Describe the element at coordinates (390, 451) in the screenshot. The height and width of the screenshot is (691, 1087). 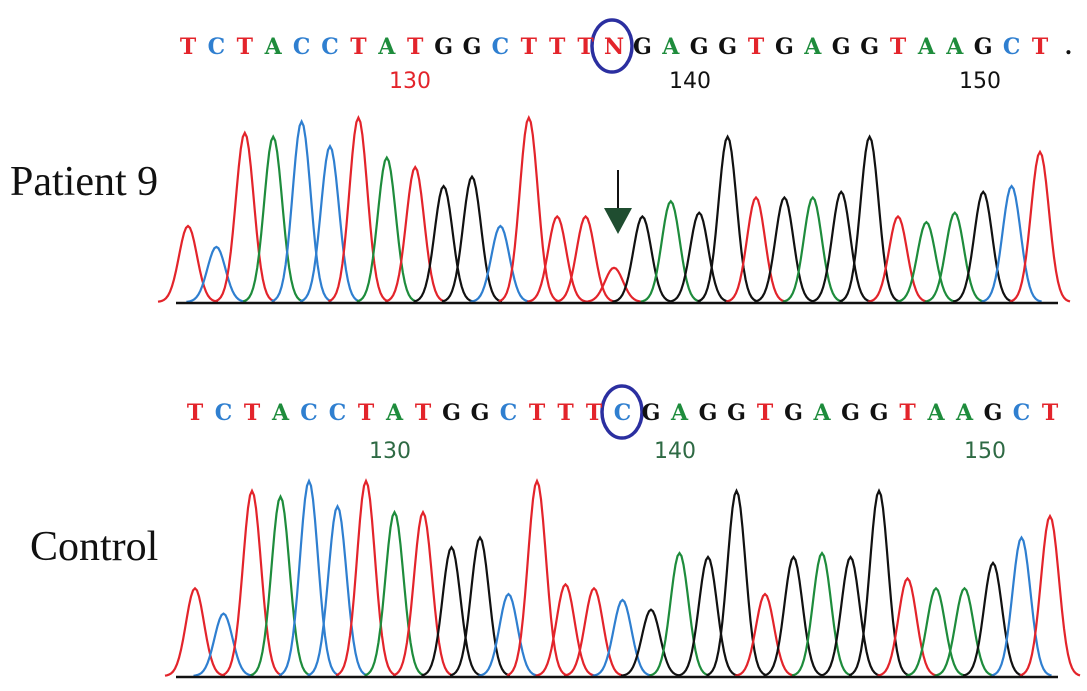
I see `position-label: 130` at that location.